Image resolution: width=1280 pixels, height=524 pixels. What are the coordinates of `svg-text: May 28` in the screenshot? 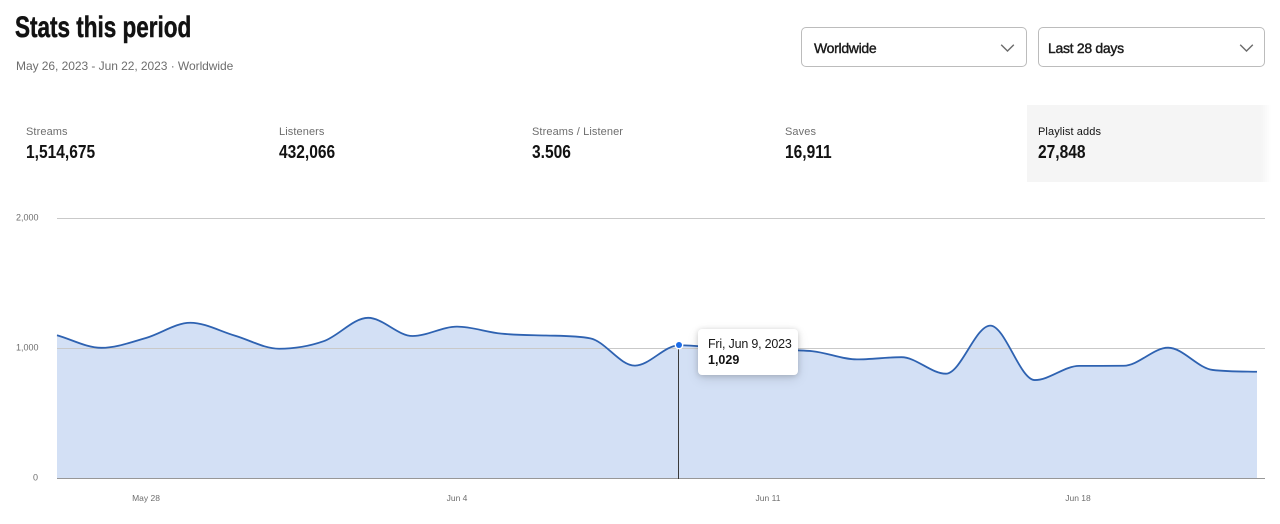 It's located at (146, 498).